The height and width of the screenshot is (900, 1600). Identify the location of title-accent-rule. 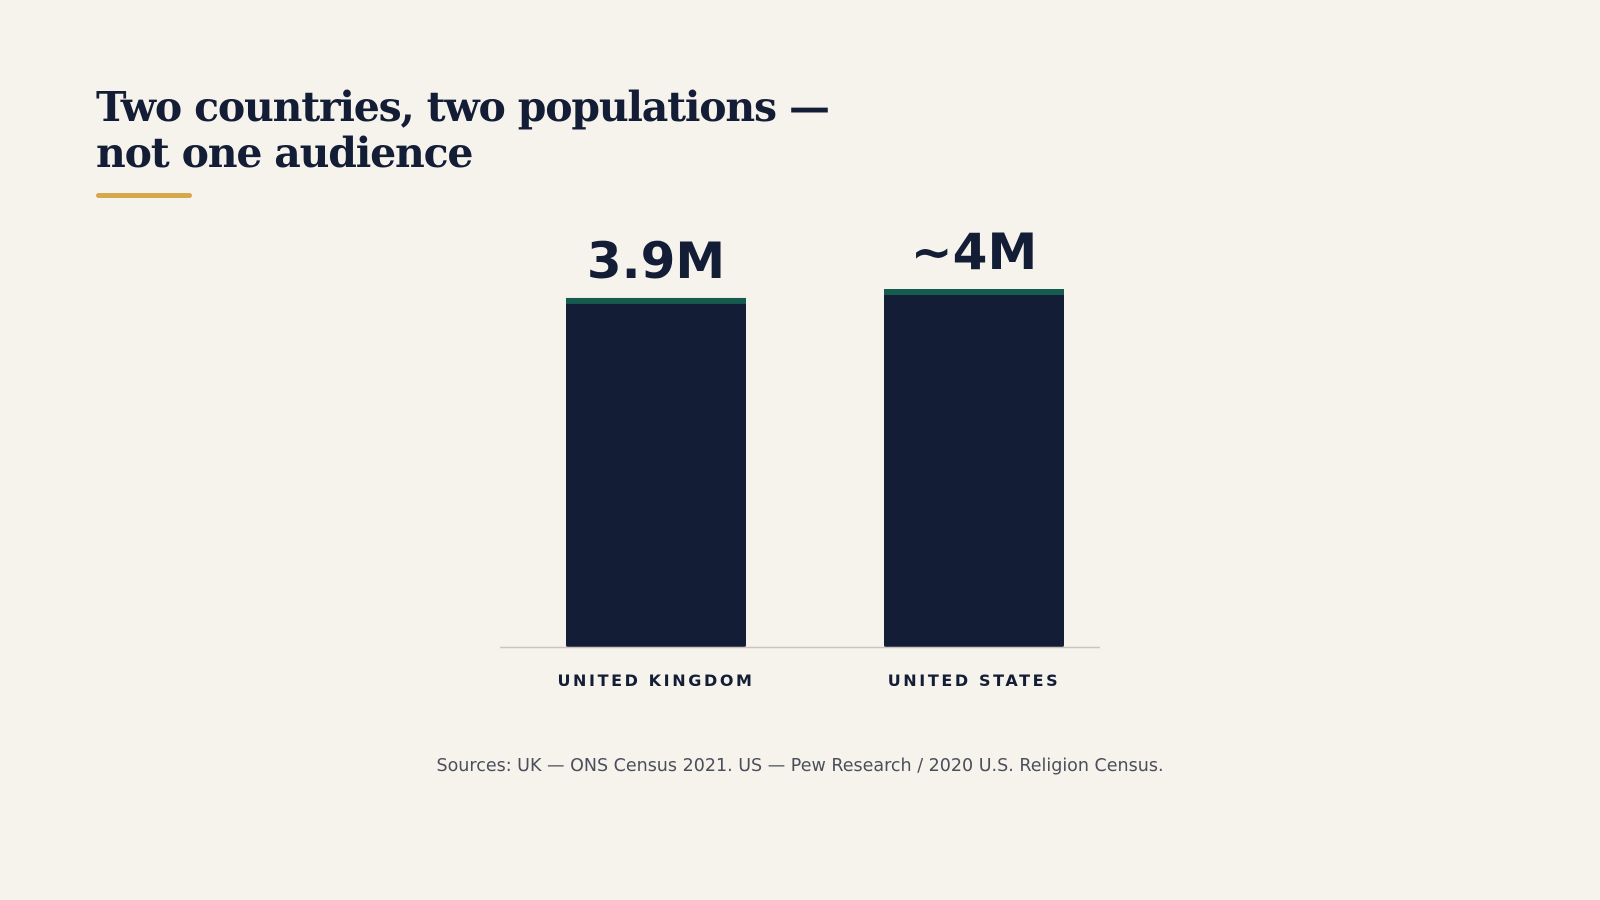
(144, 195).